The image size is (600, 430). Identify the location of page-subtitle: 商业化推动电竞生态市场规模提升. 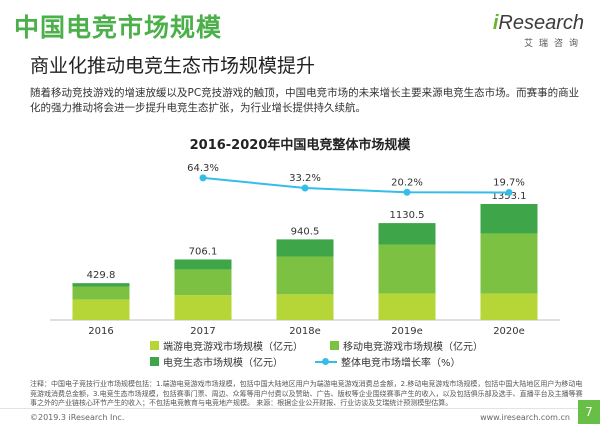
(173, 66).